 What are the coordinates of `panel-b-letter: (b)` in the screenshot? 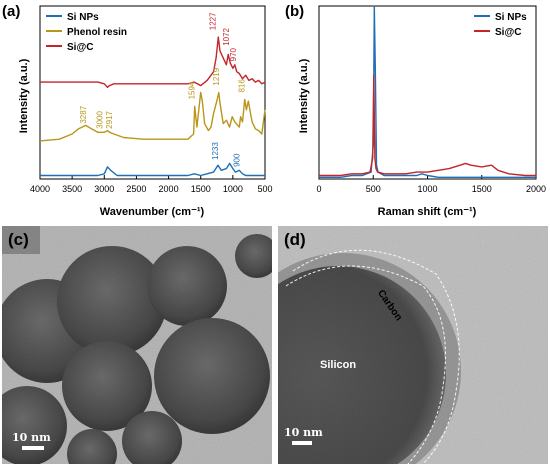 It's located at (294, 11).